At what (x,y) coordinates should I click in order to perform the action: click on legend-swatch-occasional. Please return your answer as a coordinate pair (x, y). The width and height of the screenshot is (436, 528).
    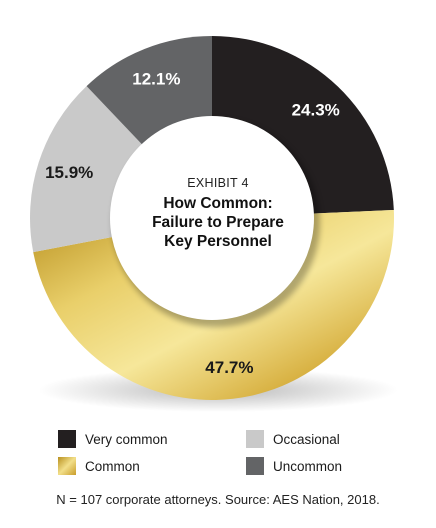
    Looking at the image, I should click on (255, 439).